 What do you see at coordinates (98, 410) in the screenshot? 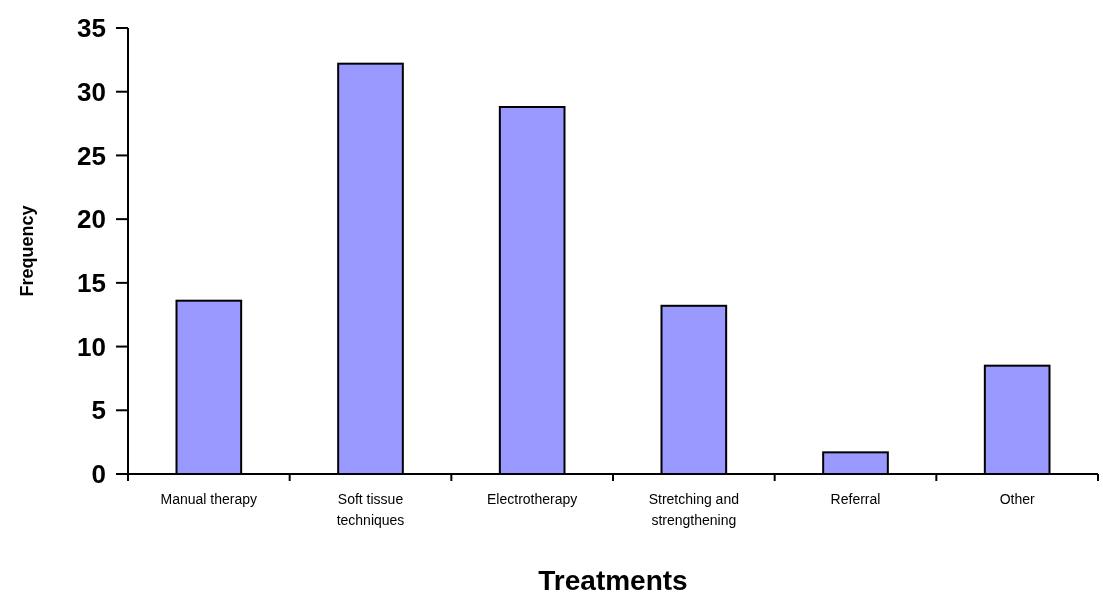
I see `y-tick-label: 5` at bounding box center [98, 410].